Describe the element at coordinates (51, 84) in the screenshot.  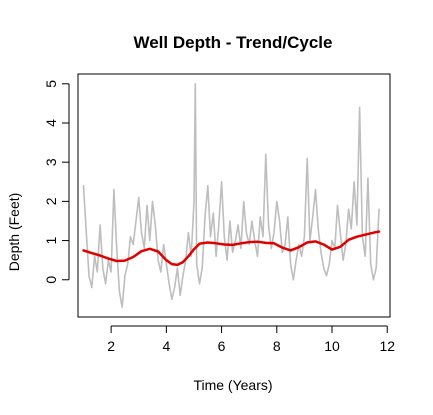
I see `y-tick-label: 5` at that location.